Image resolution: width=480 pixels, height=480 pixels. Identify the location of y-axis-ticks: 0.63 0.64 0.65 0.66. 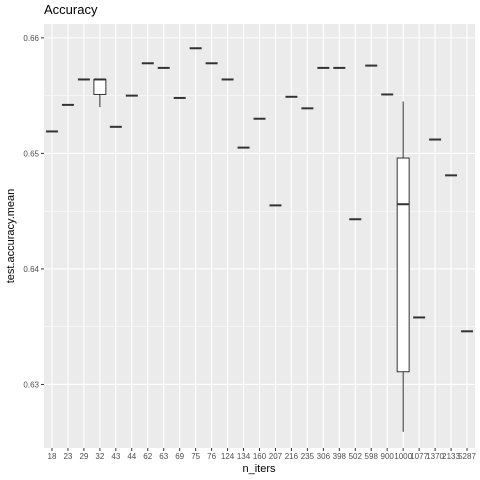
(33, 212).